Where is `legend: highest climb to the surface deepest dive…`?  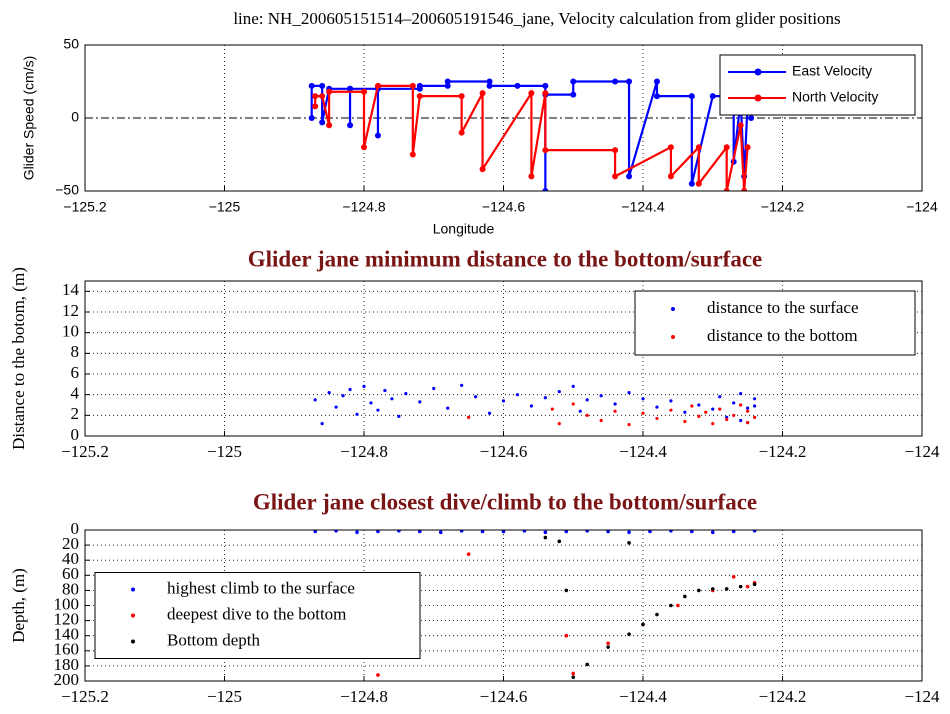 legend: highest climb to the surface deepest dive… is located at coordinates (257, 615).